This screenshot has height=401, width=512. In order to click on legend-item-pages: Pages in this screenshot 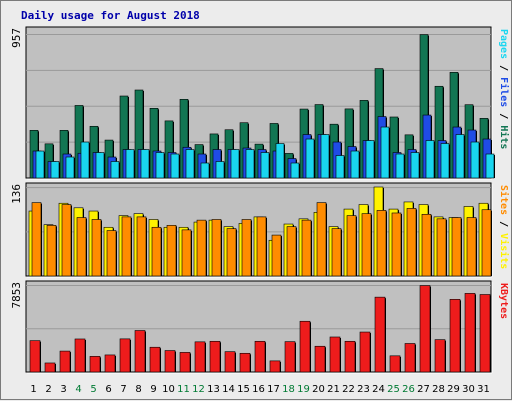, I will do `click(503, 44)`.